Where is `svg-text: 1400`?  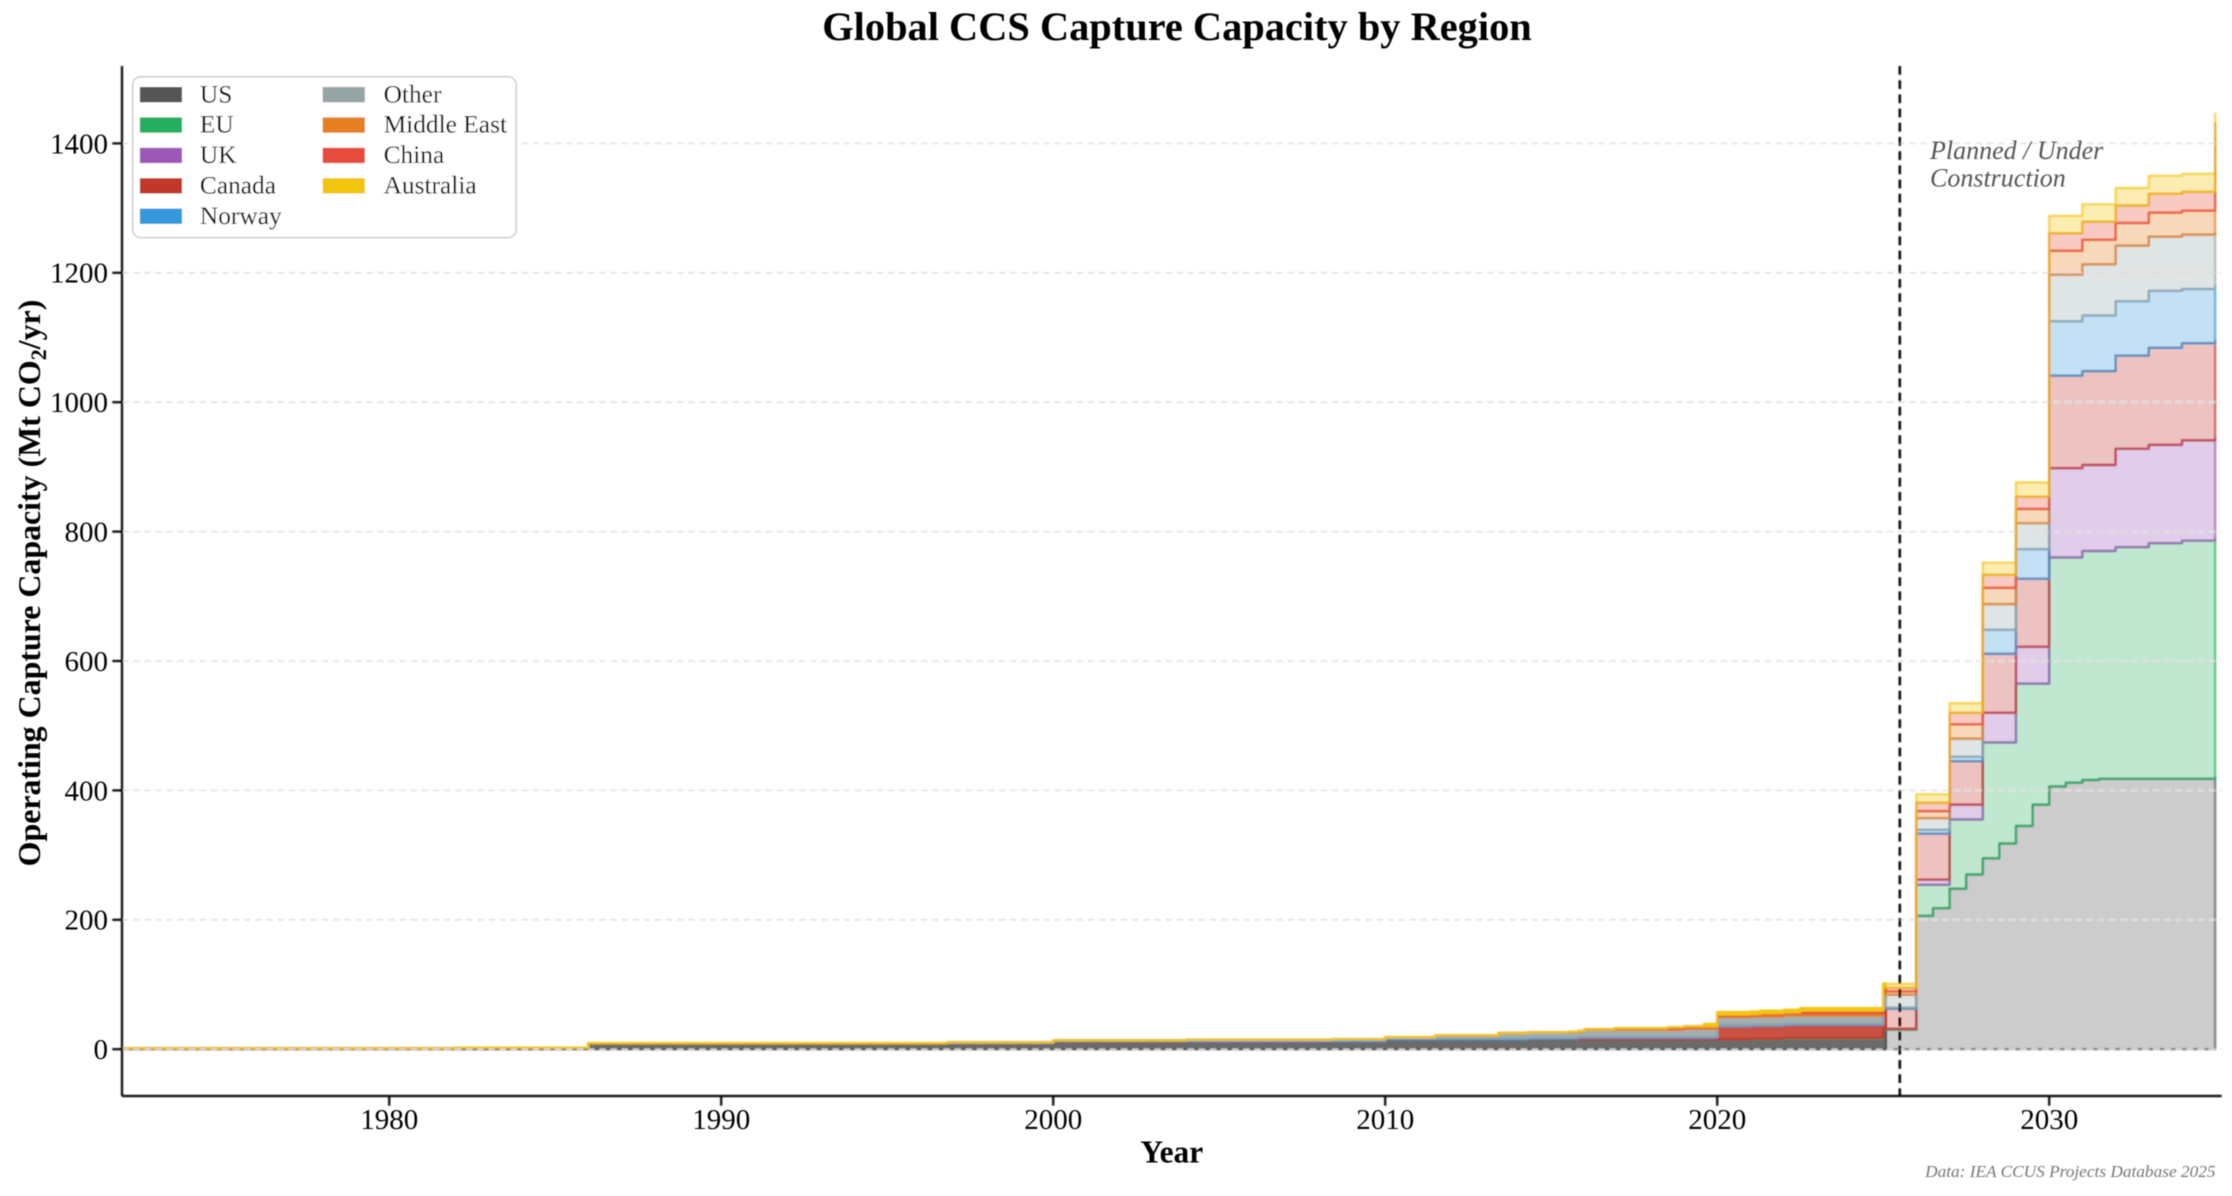 svg-text: 1400 is located at coordinates (79, 144).